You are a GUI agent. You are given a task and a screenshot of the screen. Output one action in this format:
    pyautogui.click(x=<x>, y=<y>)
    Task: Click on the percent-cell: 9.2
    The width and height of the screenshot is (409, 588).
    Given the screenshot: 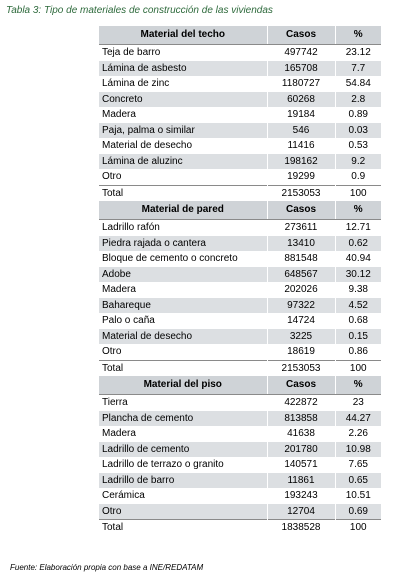 What is the action you would take?
    pyautogui.click(x=357, y=161)
    